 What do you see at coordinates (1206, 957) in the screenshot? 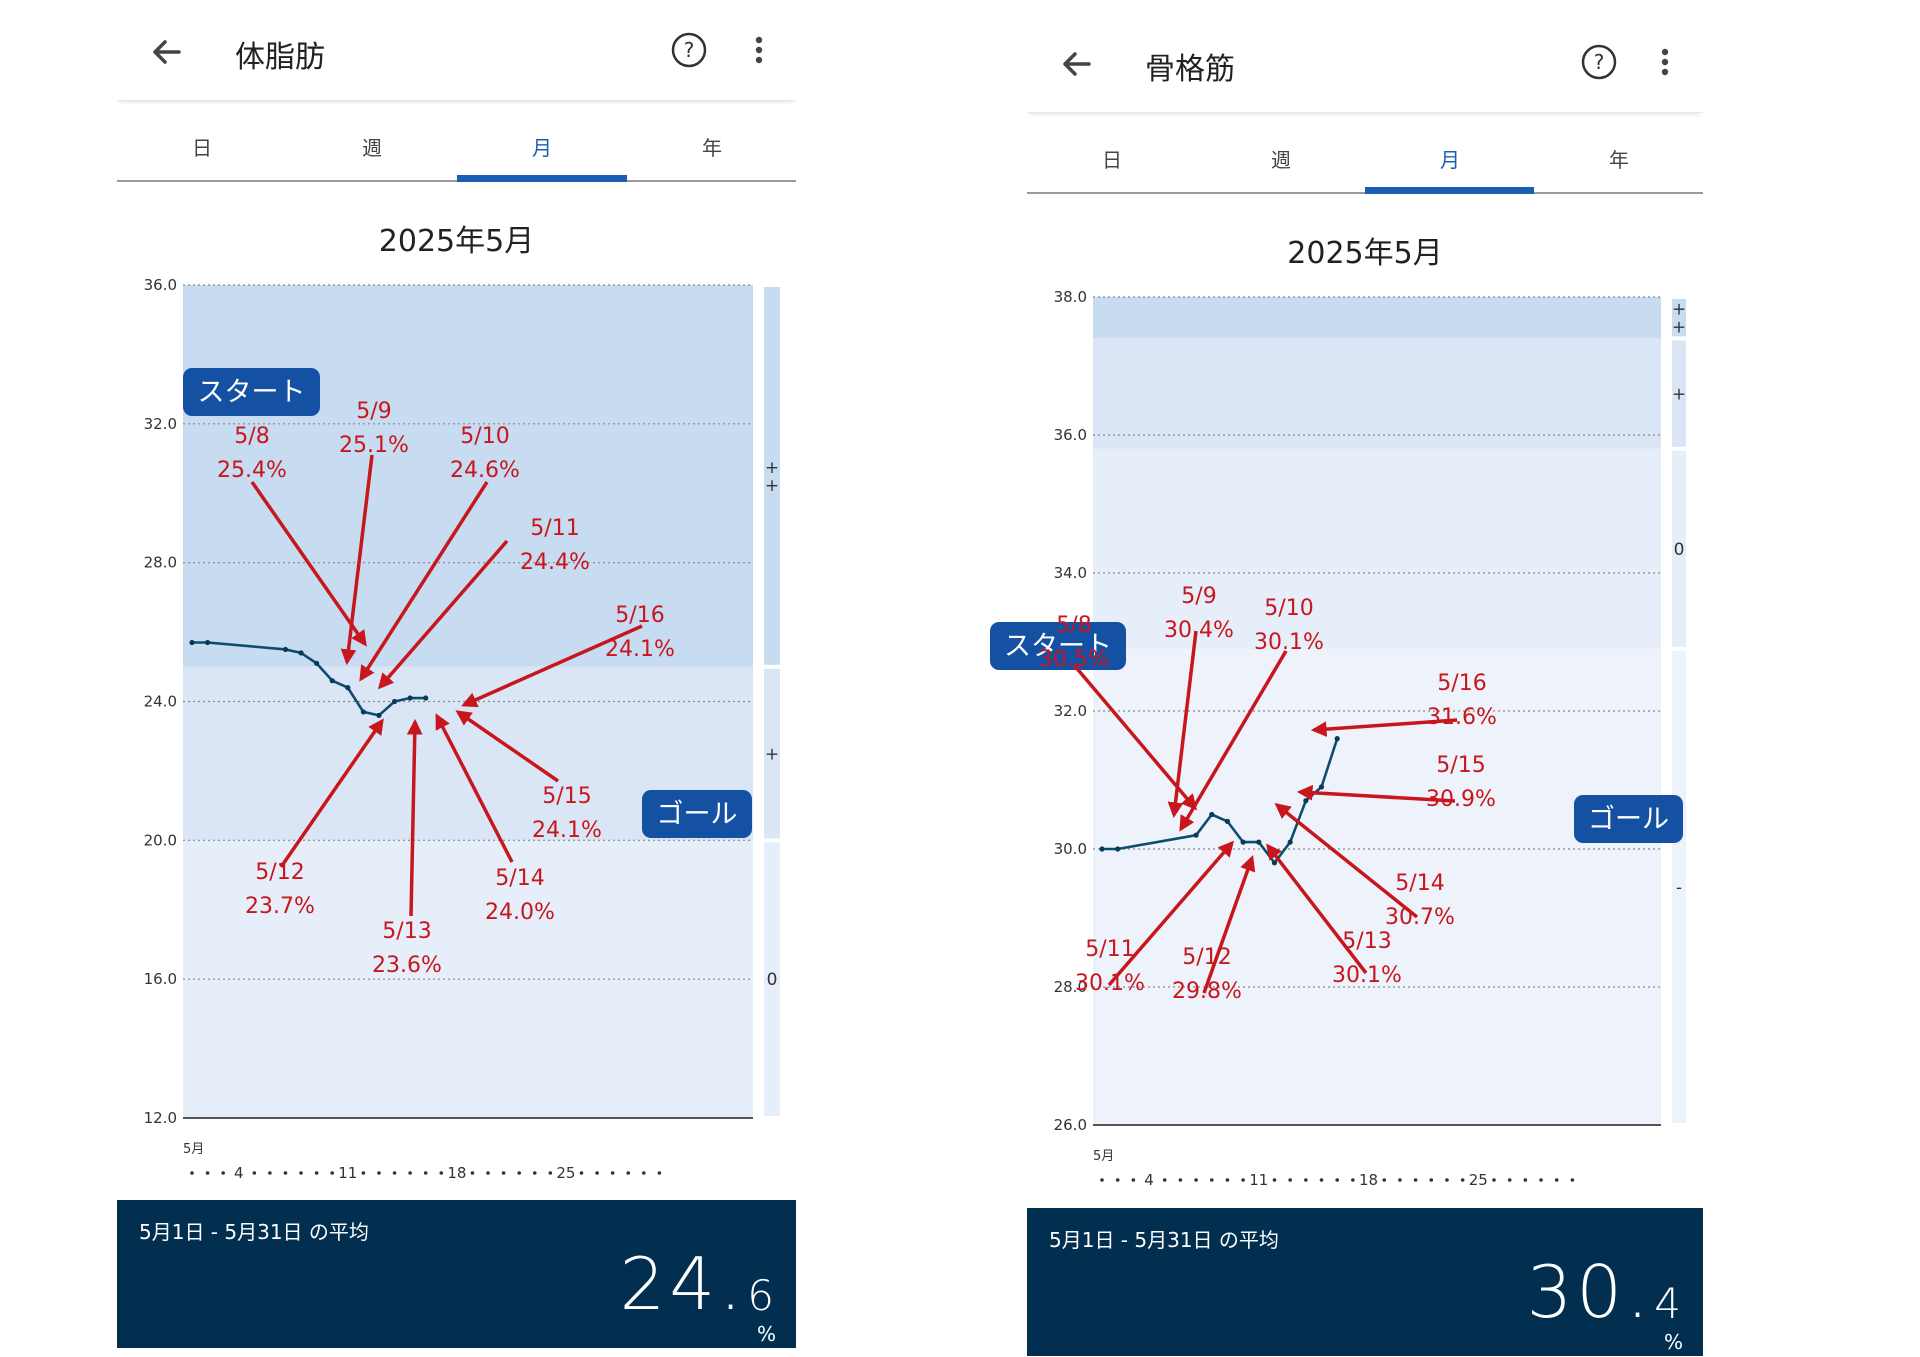
I see `annotation-date: 5/12` at bounding box center [1206, 957].